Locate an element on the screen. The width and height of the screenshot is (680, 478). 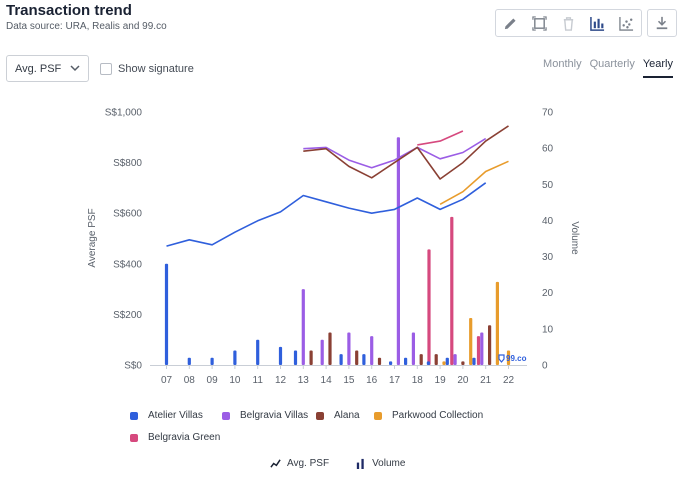
avg-psf-toggle-label: Avg. PSF is located at coordinates (308, 463).